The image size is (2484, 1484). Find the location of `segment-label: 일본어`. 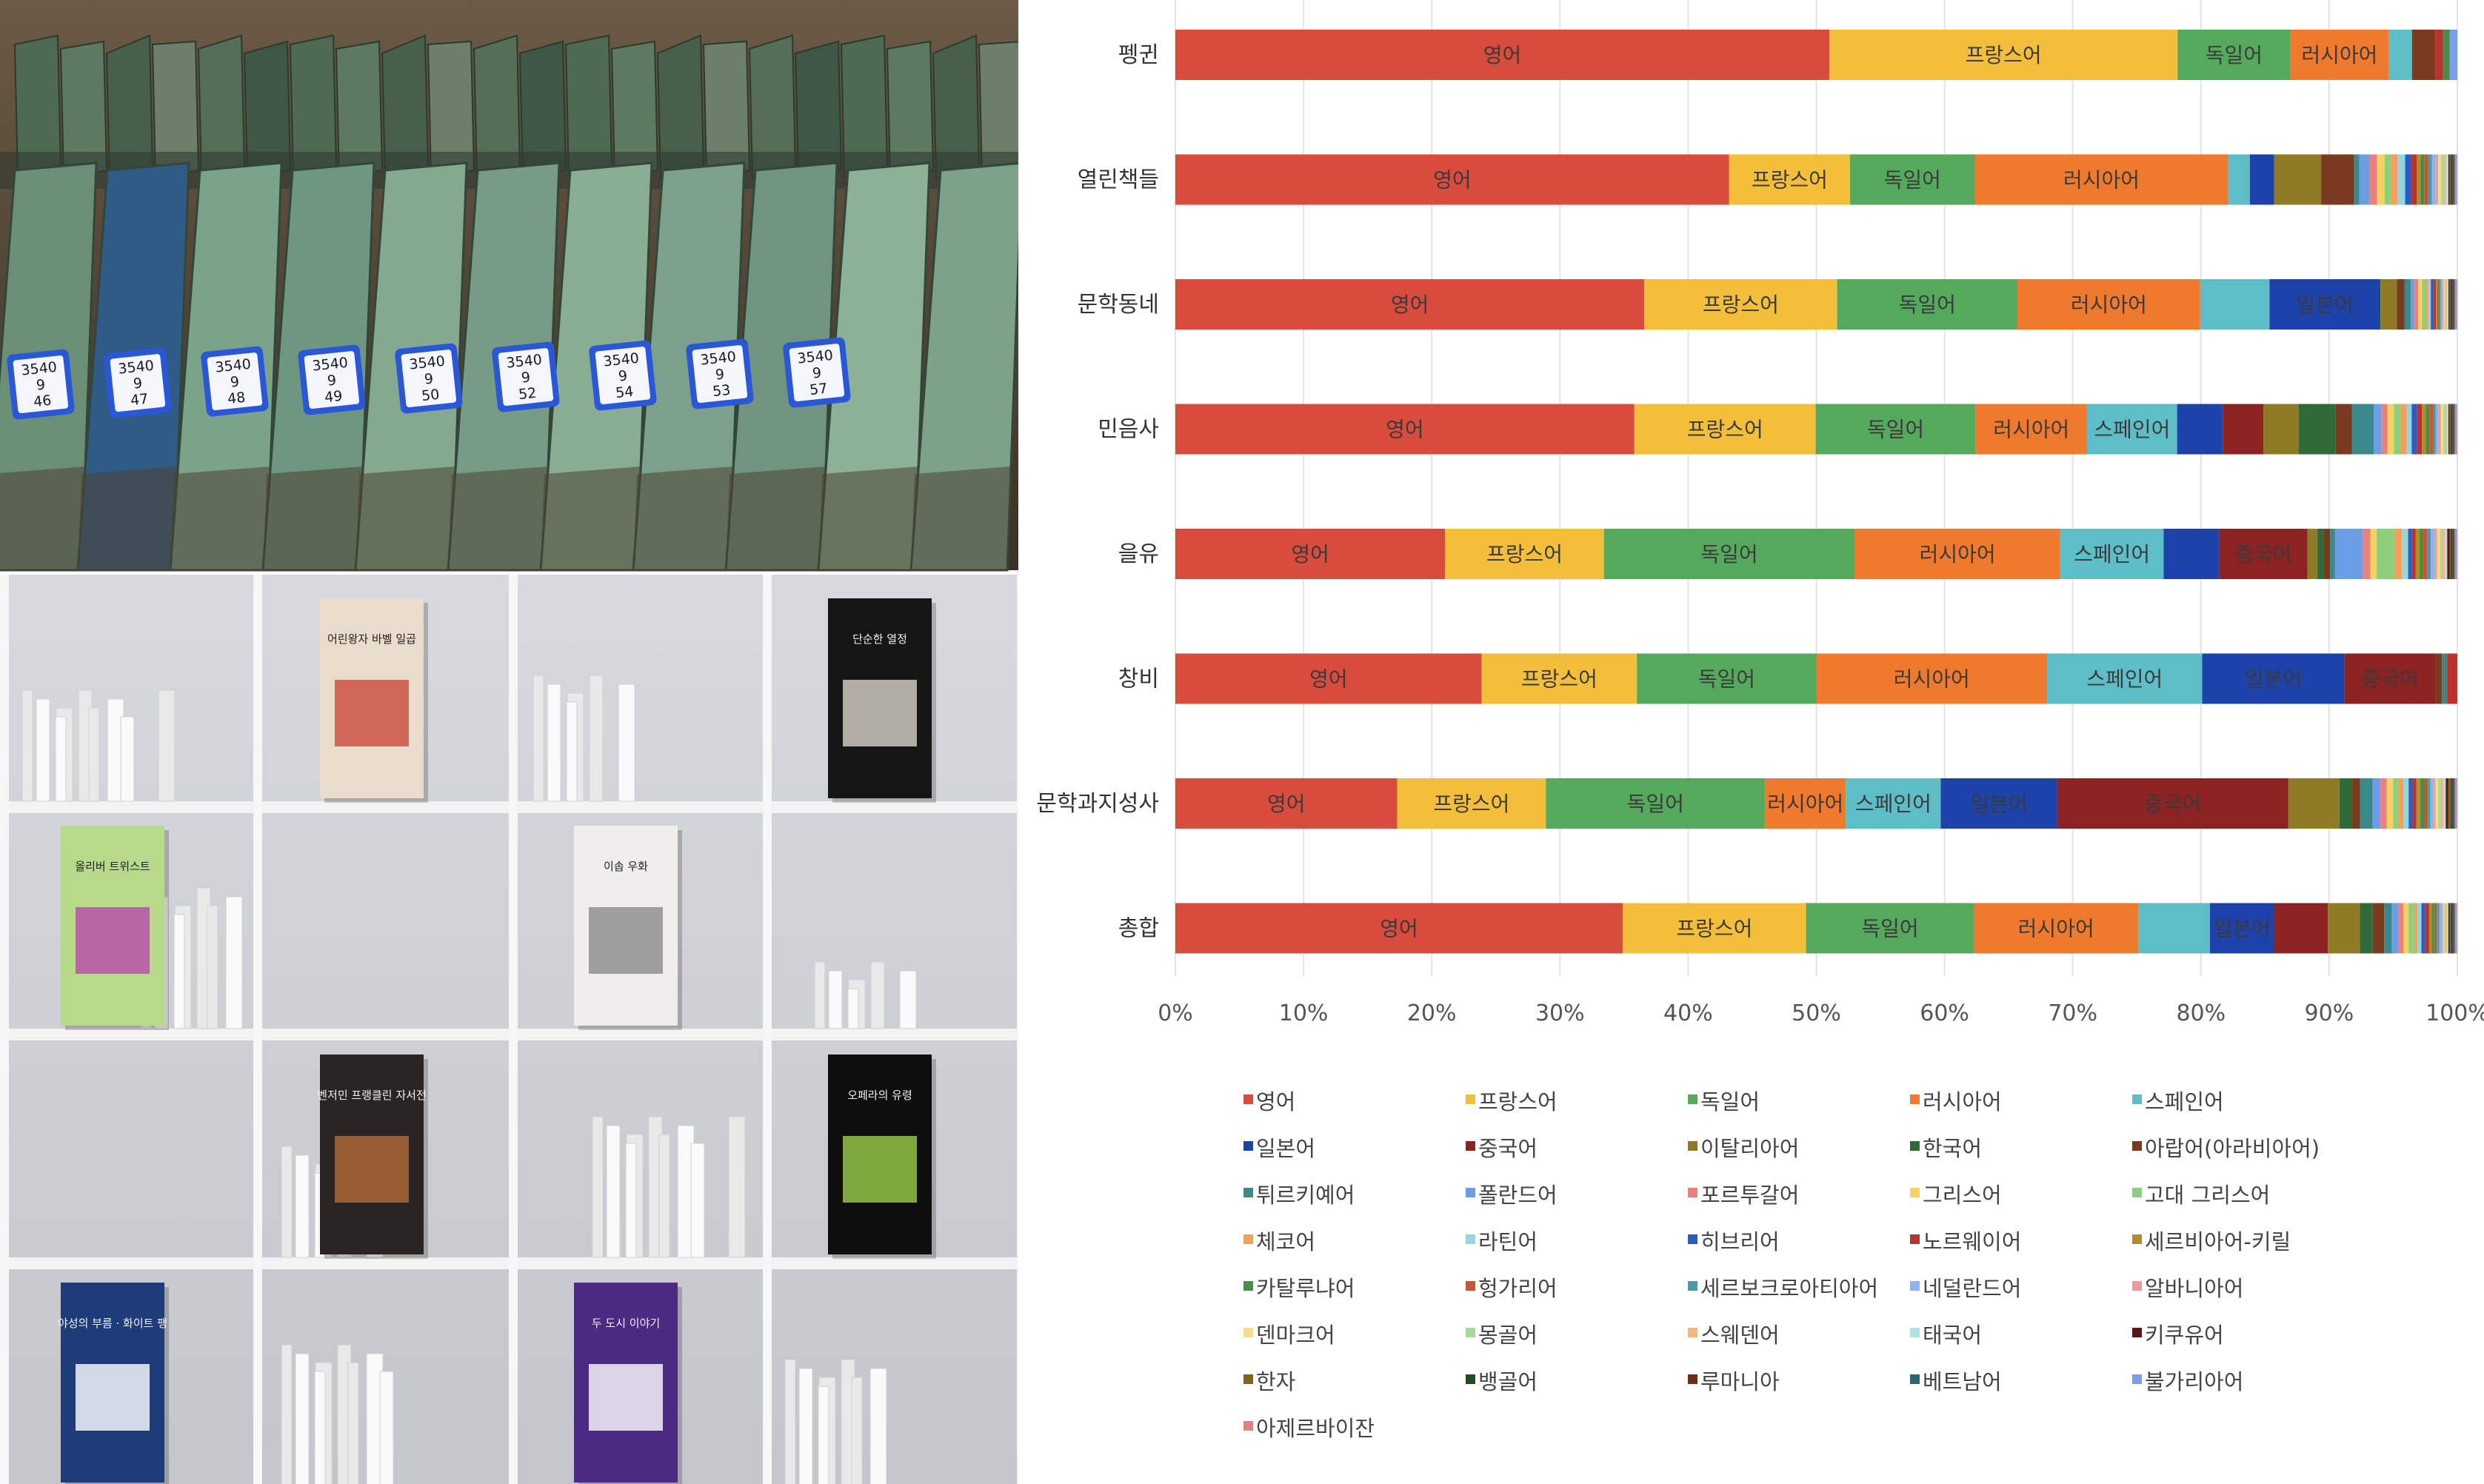

segment-label: 일본어 is located at coordinates (1999, 804).